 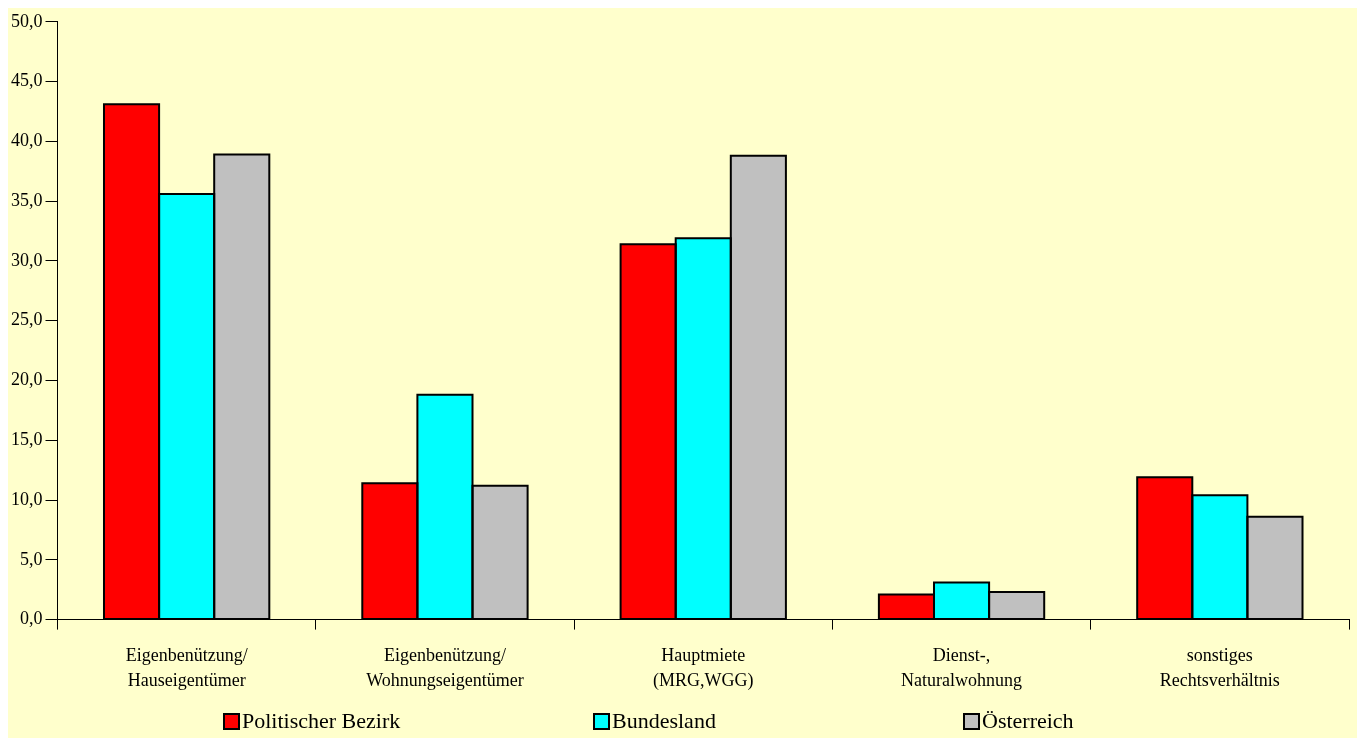 What do you see at coordinates (27, 319) in the screenshot?
I see `y-tick-label: 25,0` at bounding box center [27, 319].